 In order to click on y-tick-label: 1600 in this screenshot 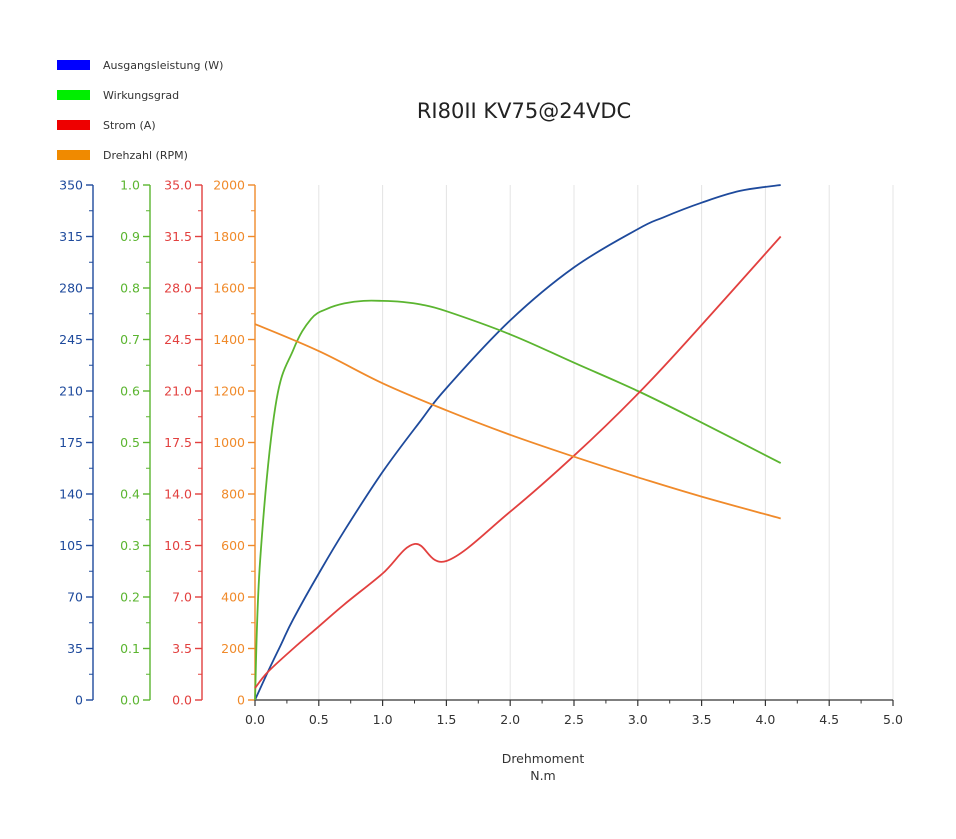, I will do `click(229, 288)`.